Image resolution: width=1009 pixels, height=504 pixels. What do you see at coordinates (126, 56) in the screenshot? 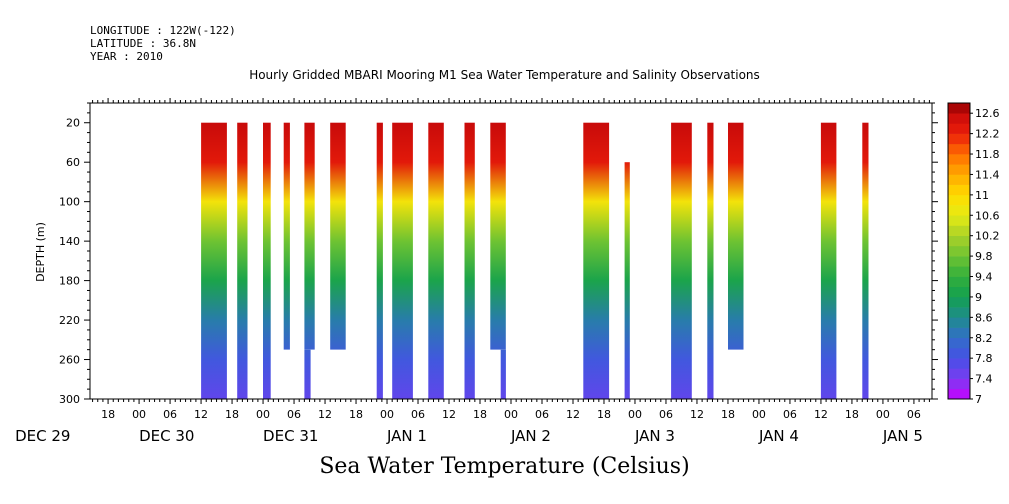
I see `year-label: YEAR : 2010` at bounding box center [126, 56].